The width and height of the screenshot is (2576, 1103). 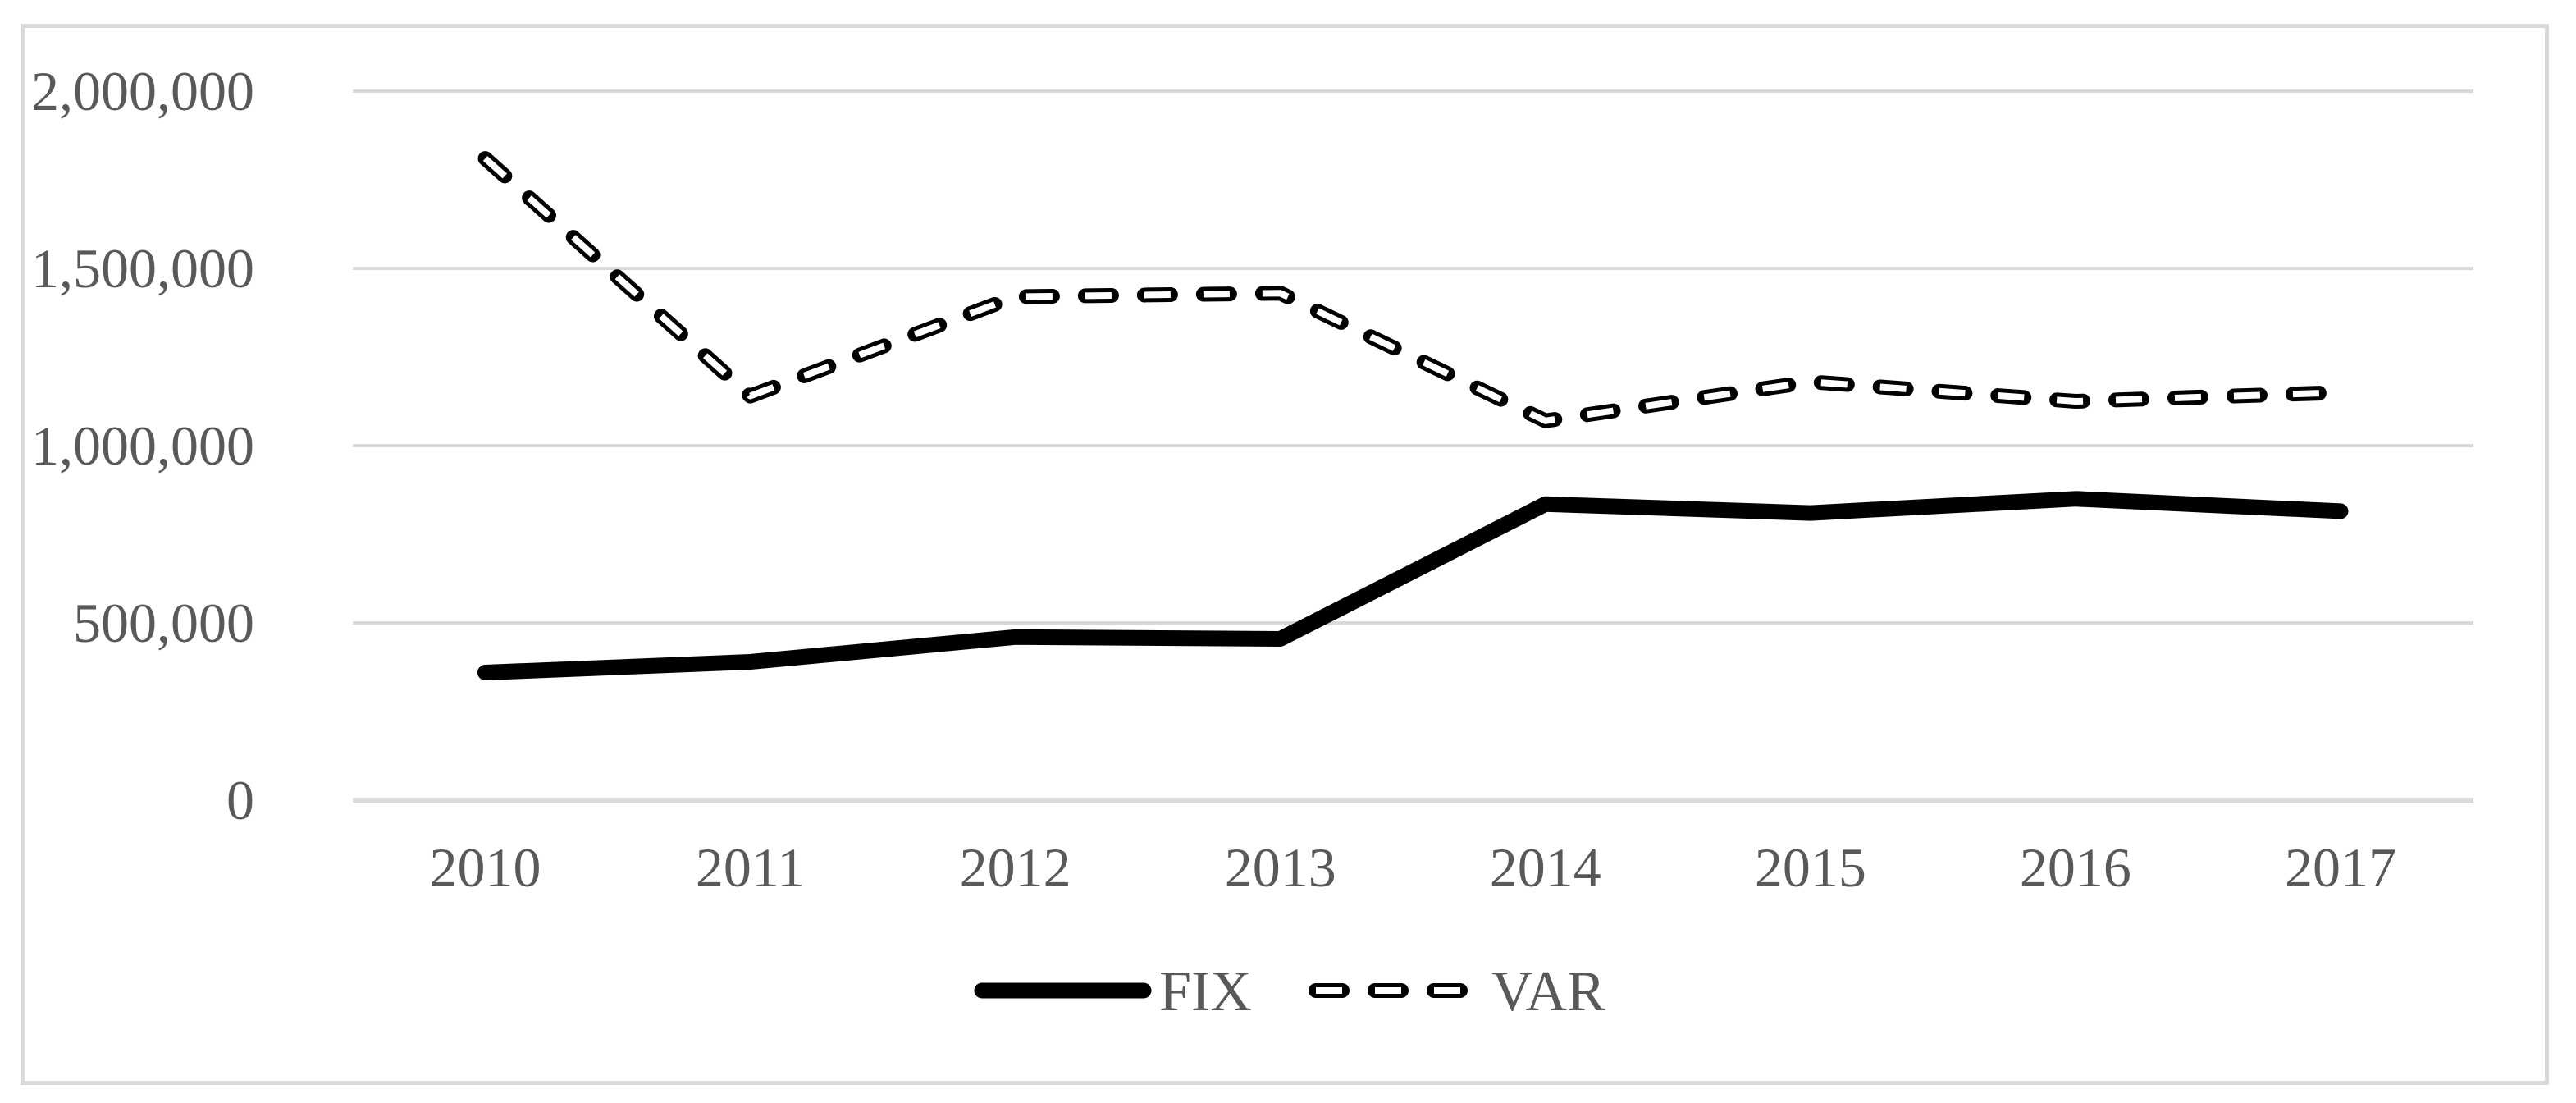 I want to click on x-axis-tick-label: 2015, so click(x=1810, y=867).